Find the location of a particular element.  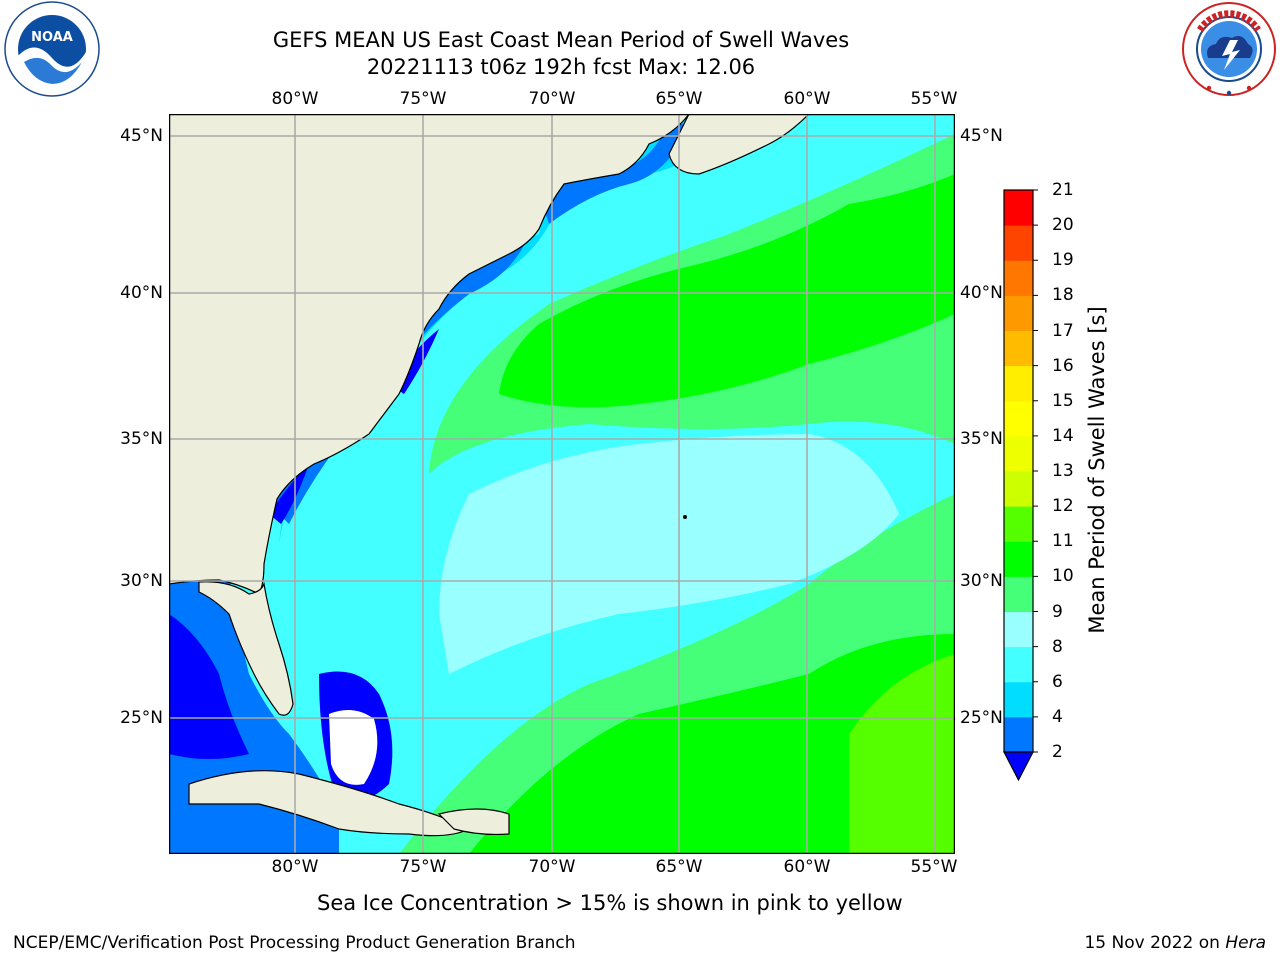

colorbar-tick-label: 4 is located at coordinates (1057, 716).